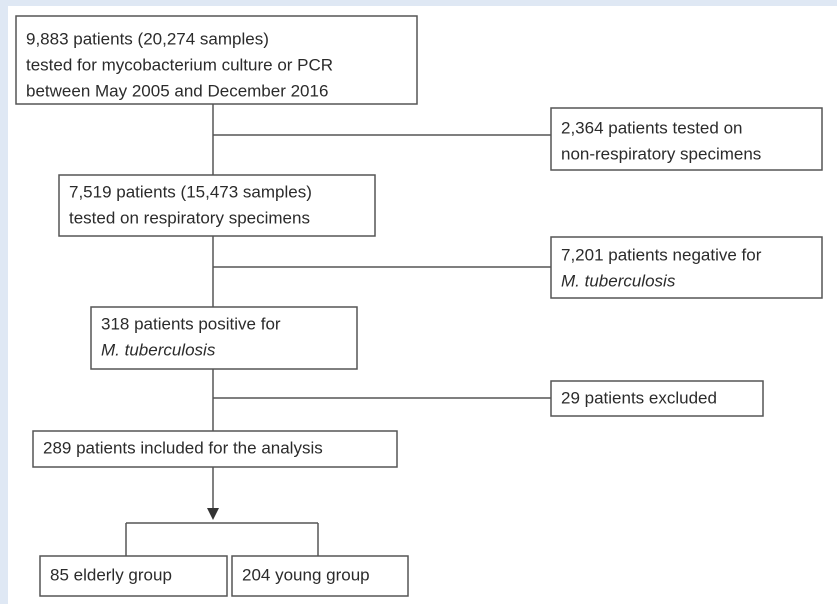 Image resolution: width=837 pixels, height=604 pixels. Describe the element at coordinates (306, 574) in the screenshot. I see `box-text: 204 young group` at that location.